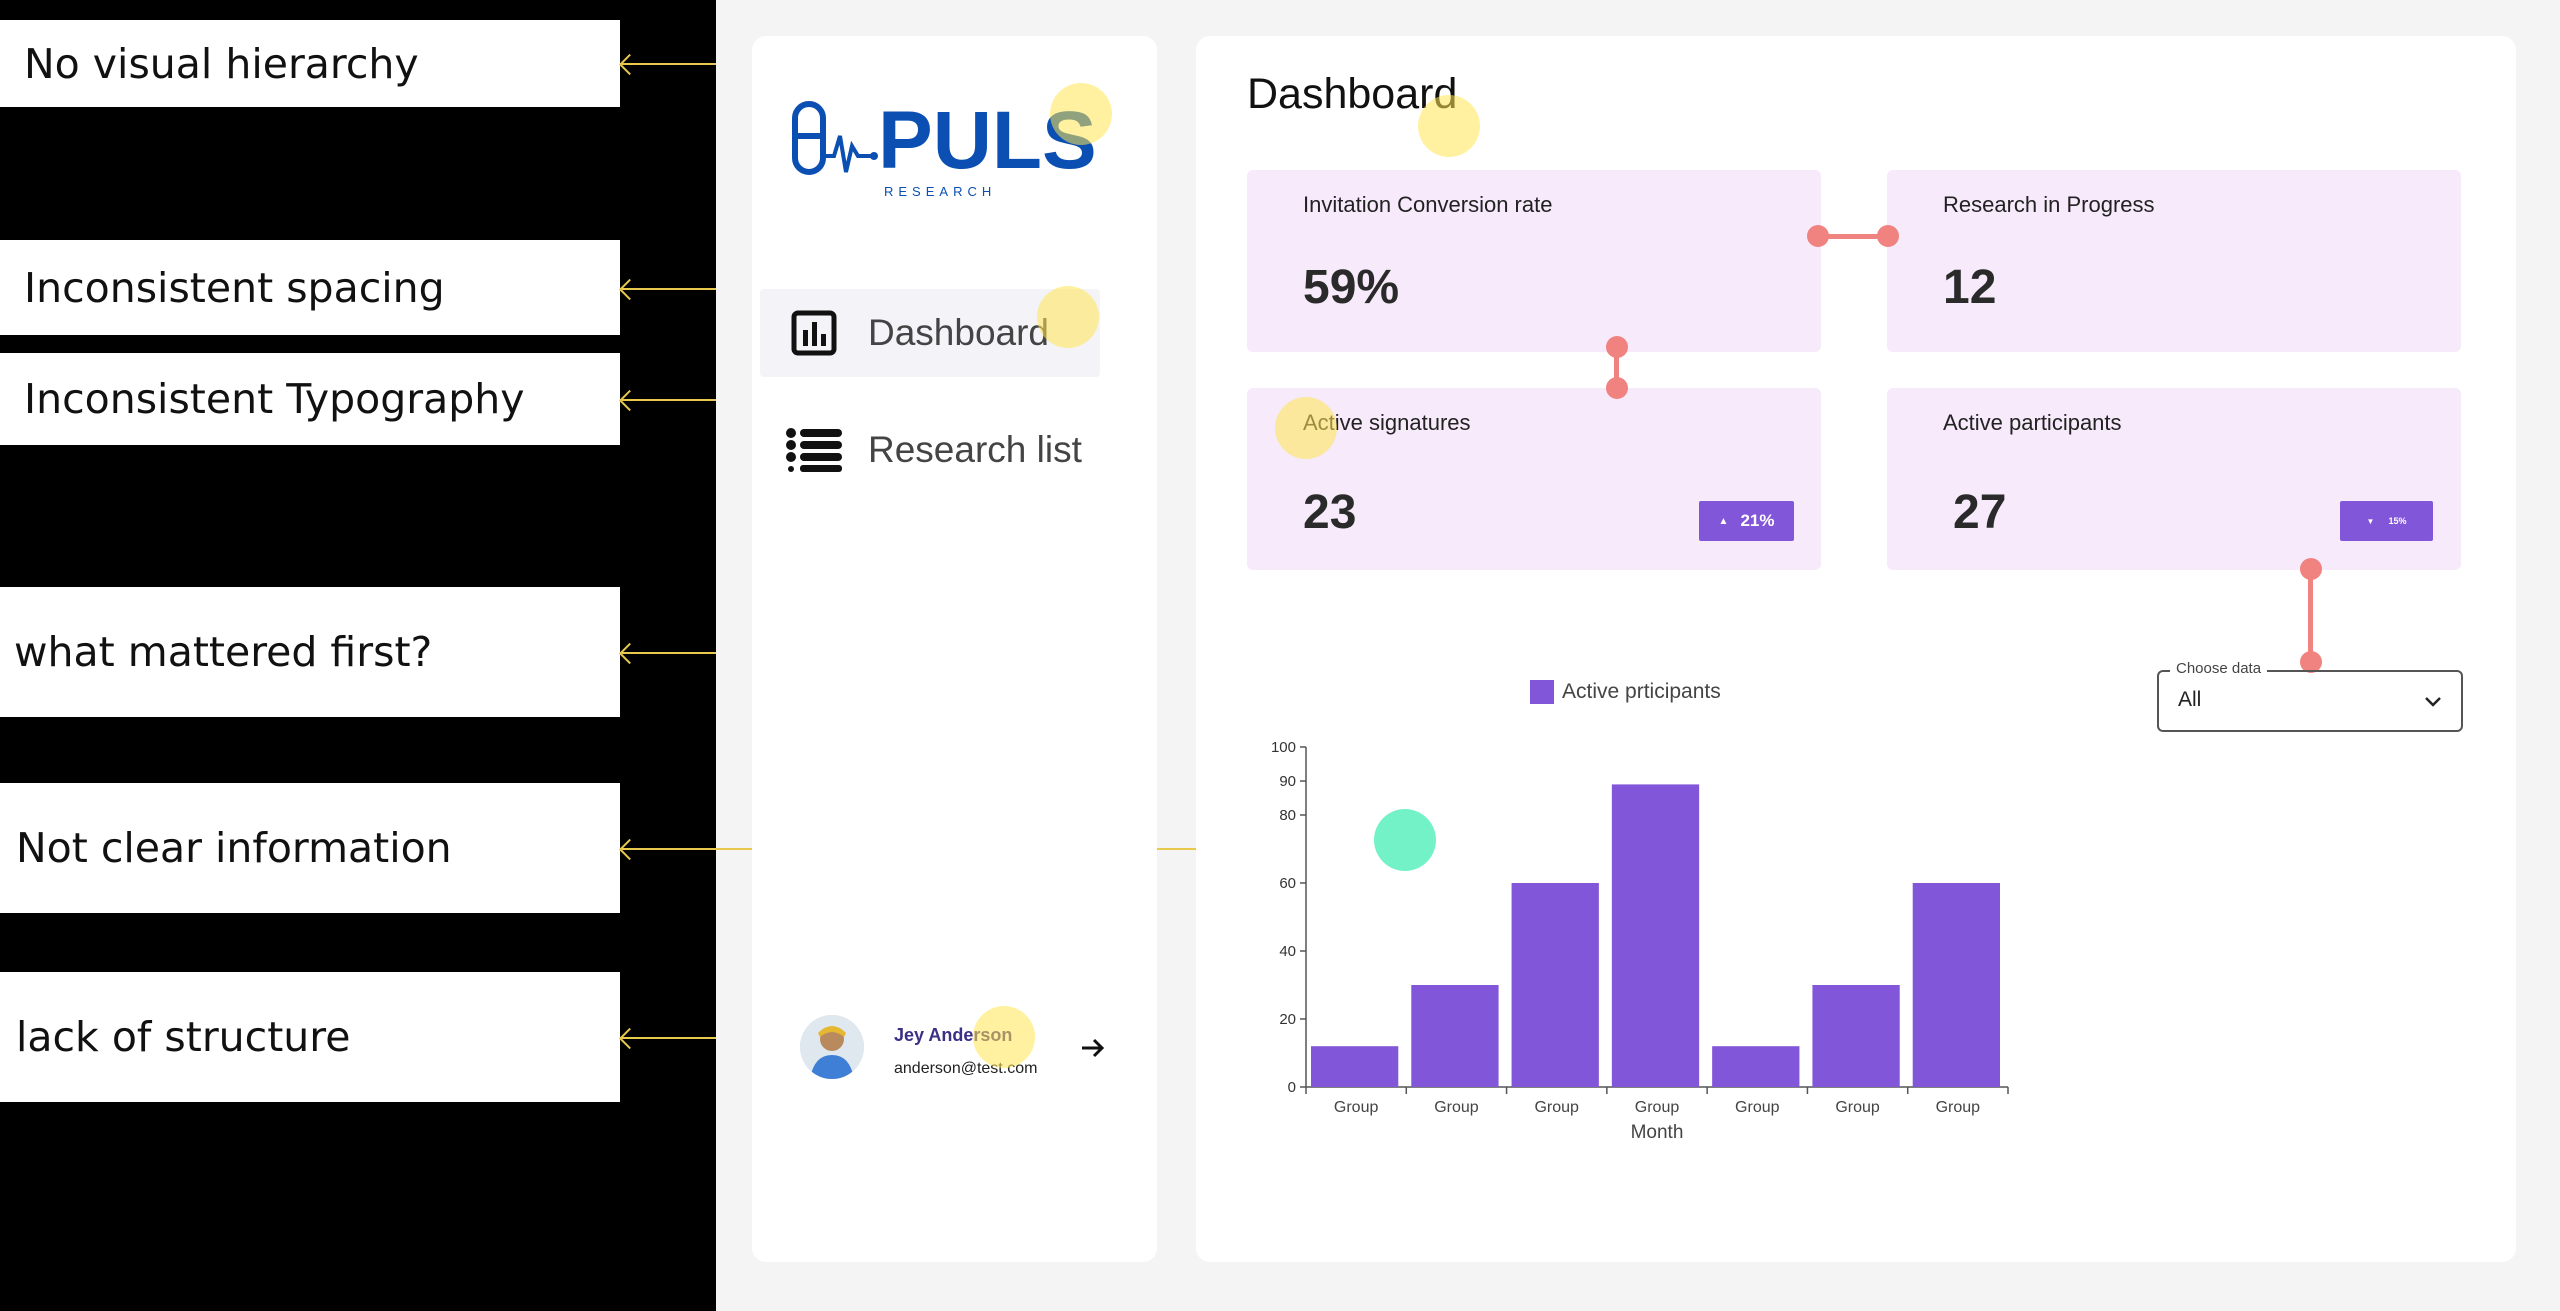 The image size is (2560, 1311). I want to click on y-tick-label: 100, so click(1283, 747).